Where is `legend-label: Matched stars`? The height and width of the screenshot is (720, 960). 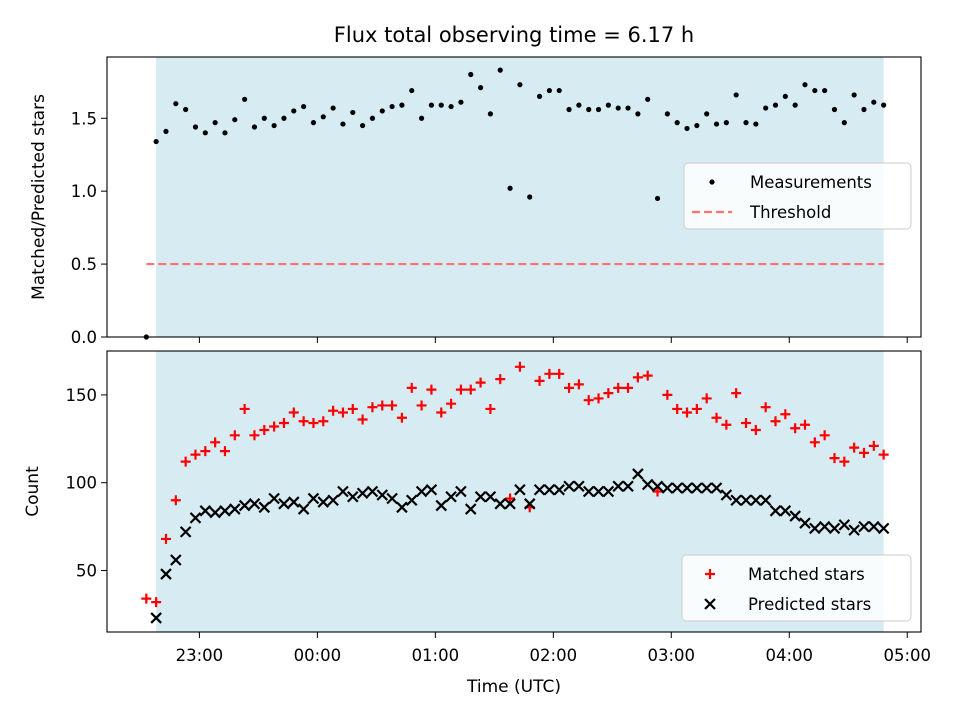
legend-label: Matched stars is located at coordinates (806, 574).